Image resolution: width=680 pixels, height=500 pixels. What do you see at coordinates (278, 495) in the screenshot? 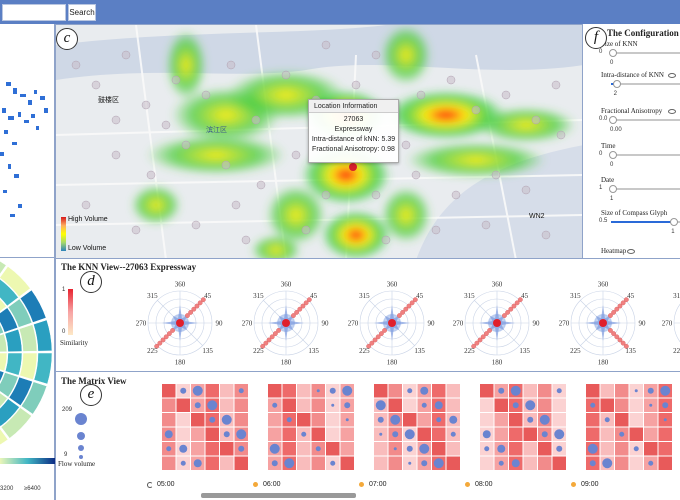
I see `horizontal-scrollbar` at bounding box center [278, 495].